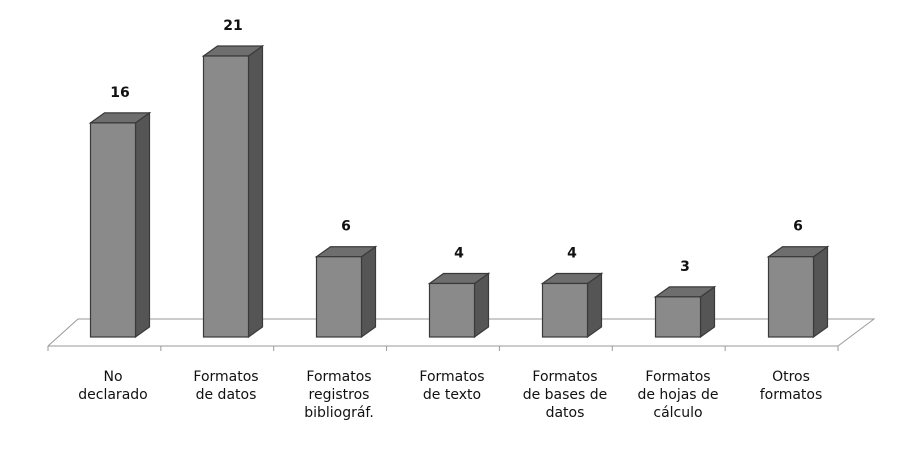  I want to click on x-tick-label: Formatos de datos, so click(225, 386).